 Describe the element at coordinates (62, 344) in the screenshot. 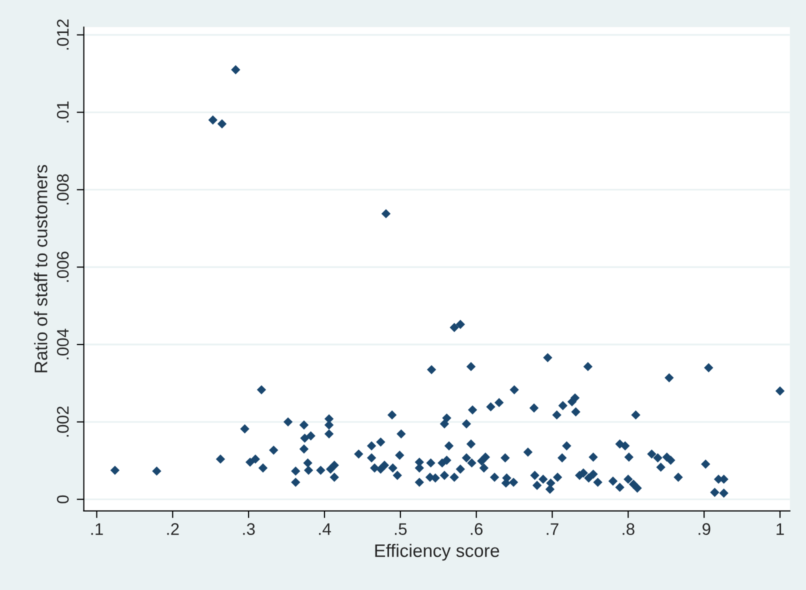

I see `y-tick-label: .004` at that location.